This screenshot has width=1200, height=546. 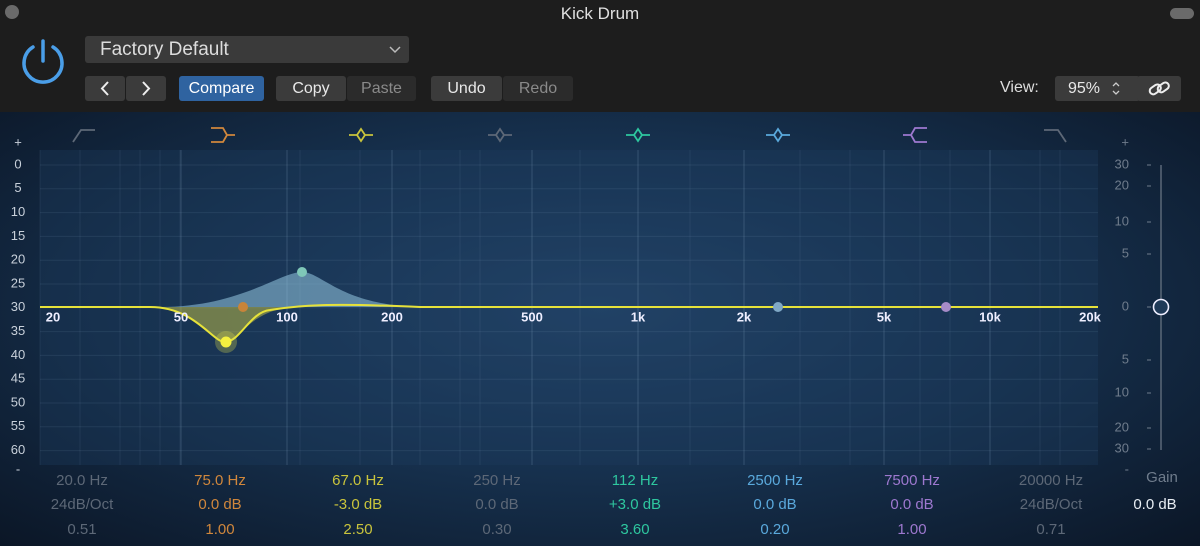 What do you see at coordinates (497, 480) in the screenshot?
I see `band-frequency: 250 Hz` at bounding box center [497, 480].